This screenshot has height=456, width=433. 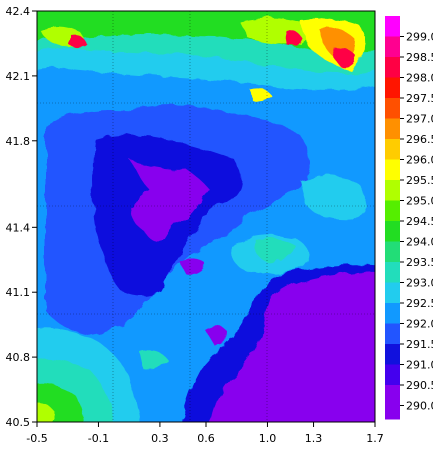 I want to click on x-tick-label: 1.0, so click(x=268, y=438).